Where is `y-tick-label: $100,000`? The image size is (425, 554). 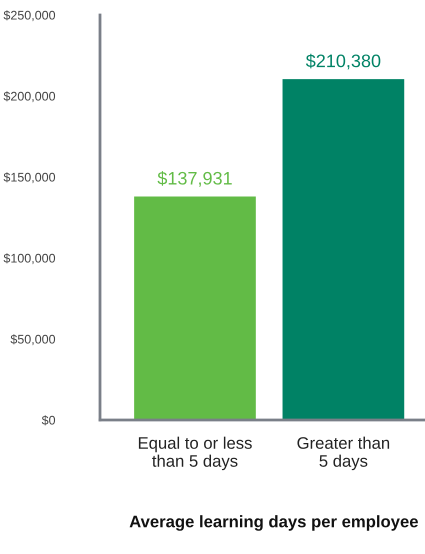 y-tick-label: $100,000 is located at coordinates (30, 258).